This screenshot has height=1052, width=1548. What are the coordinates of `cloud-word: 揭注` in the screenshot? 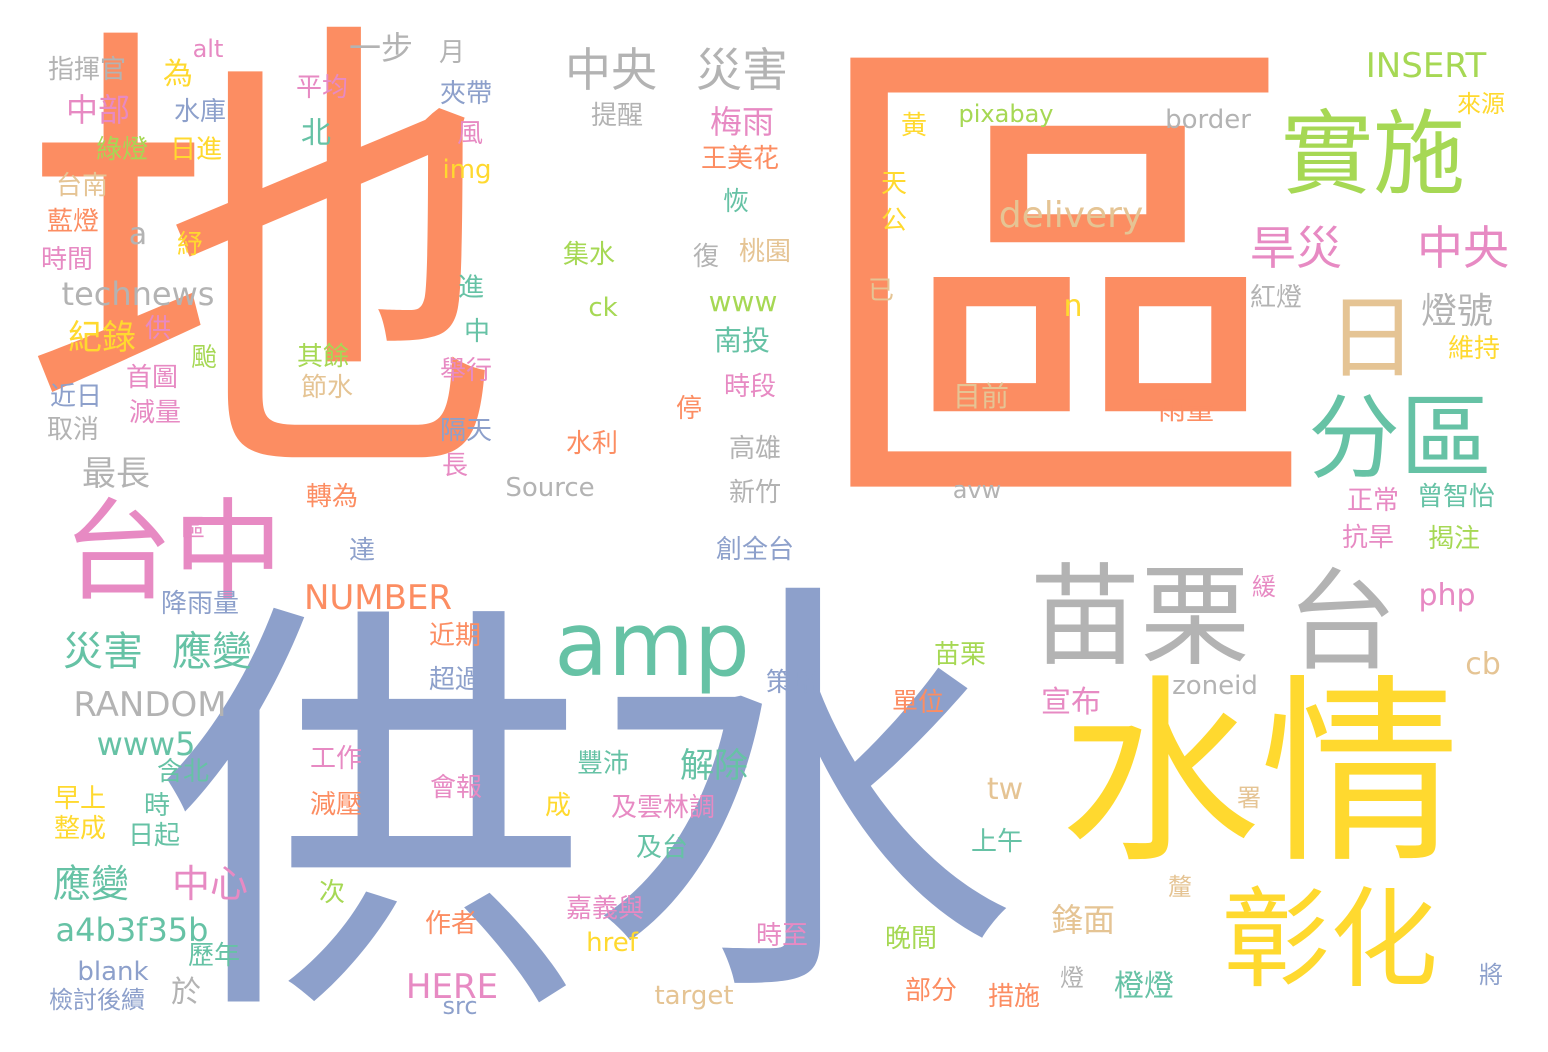 It's located at (1454, 539).